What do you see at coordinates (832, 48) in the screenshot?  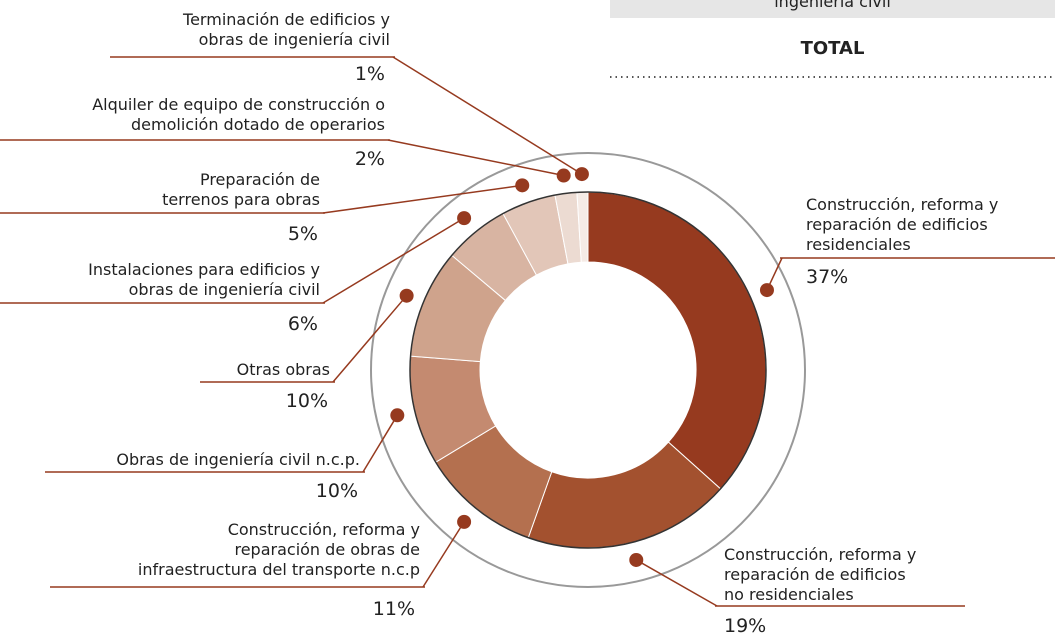 I see `total-label: TOTAL` at bounding box center [832, 48].